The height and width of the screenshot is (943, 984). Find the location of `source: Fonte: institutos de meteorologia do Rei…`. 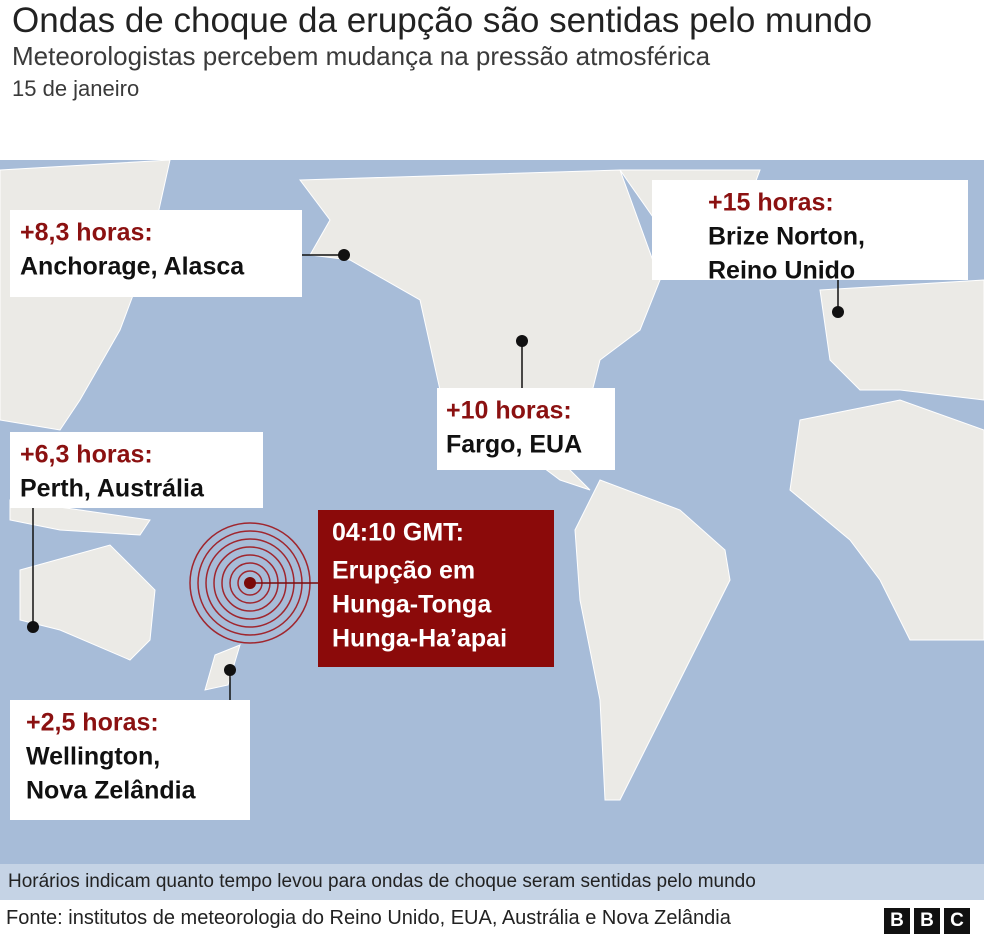

source: Fonte: institutos de meteorologia do Rei… is located at coordinates (368, 918).